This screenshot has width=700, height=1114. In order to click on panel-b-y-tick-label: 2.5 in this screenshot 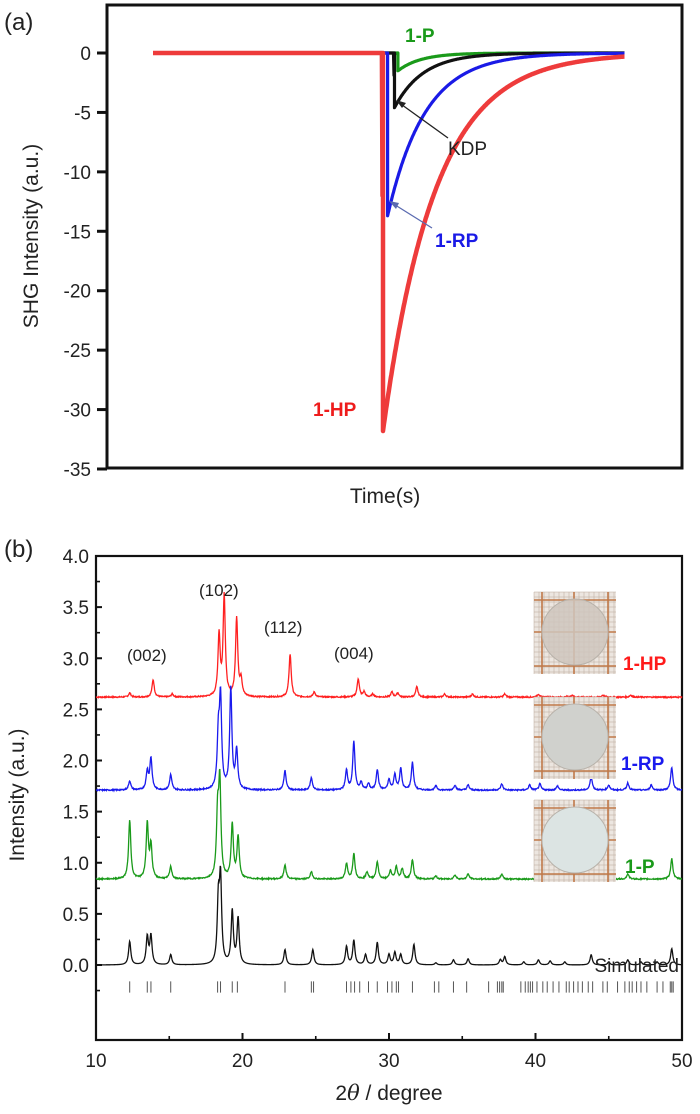, I will do `click(76, 710)`.